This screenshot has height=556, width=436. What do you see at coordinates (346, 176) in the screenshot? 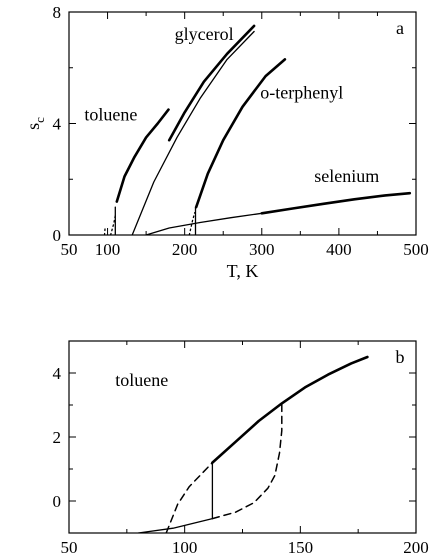
I see `panel-a-label-selenium: selenium` at bounding box center [346, 176].